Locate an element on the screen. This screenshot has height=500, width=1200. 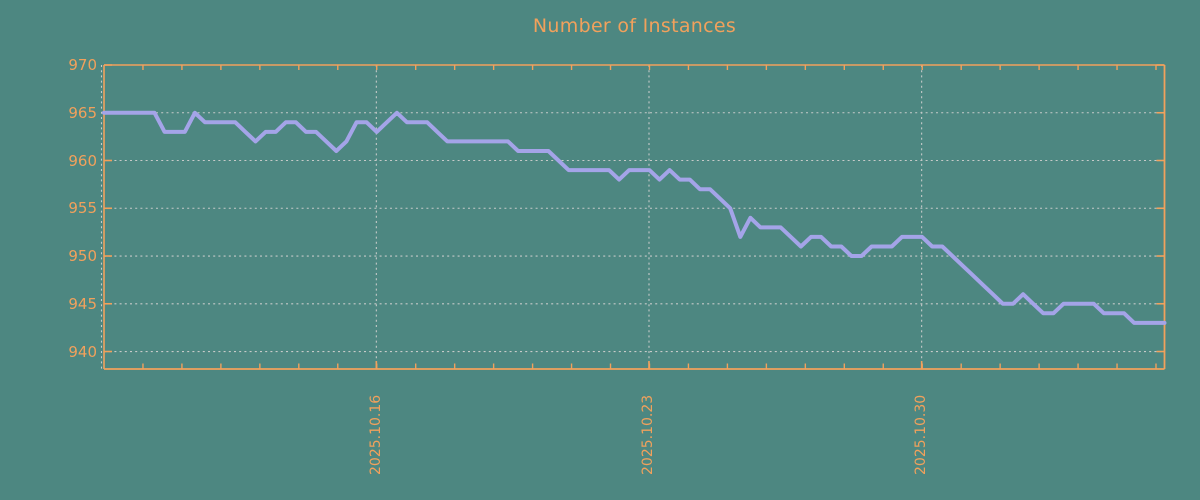
x-tick-label: 2025.10.23 is located at coordinates (648, 434).